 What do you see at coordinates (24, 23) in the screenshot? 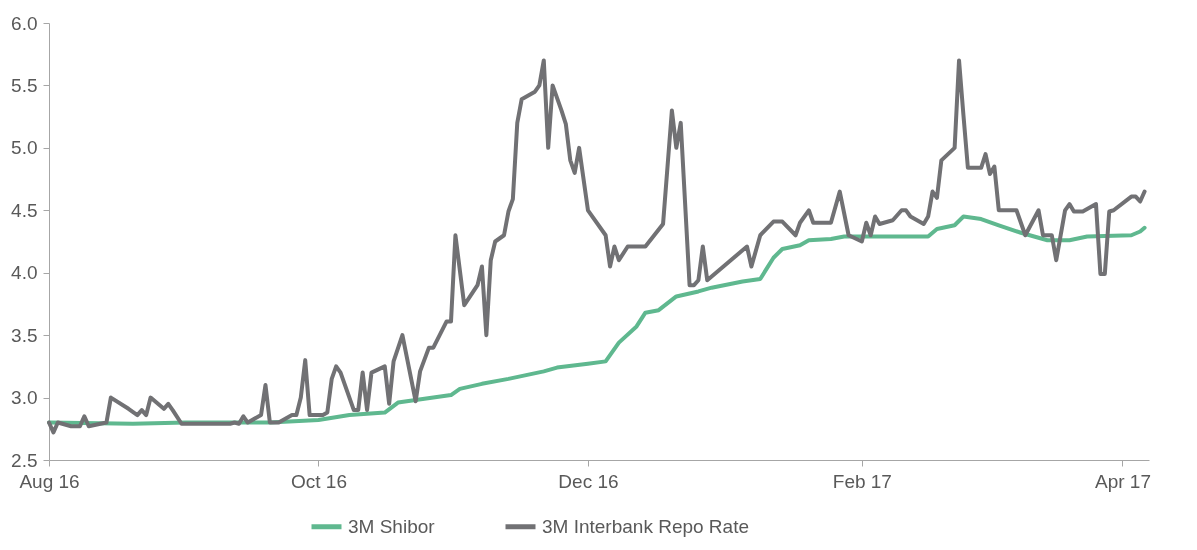
I see `y-tick-label: 6.0` at bounding box center [24, 23].